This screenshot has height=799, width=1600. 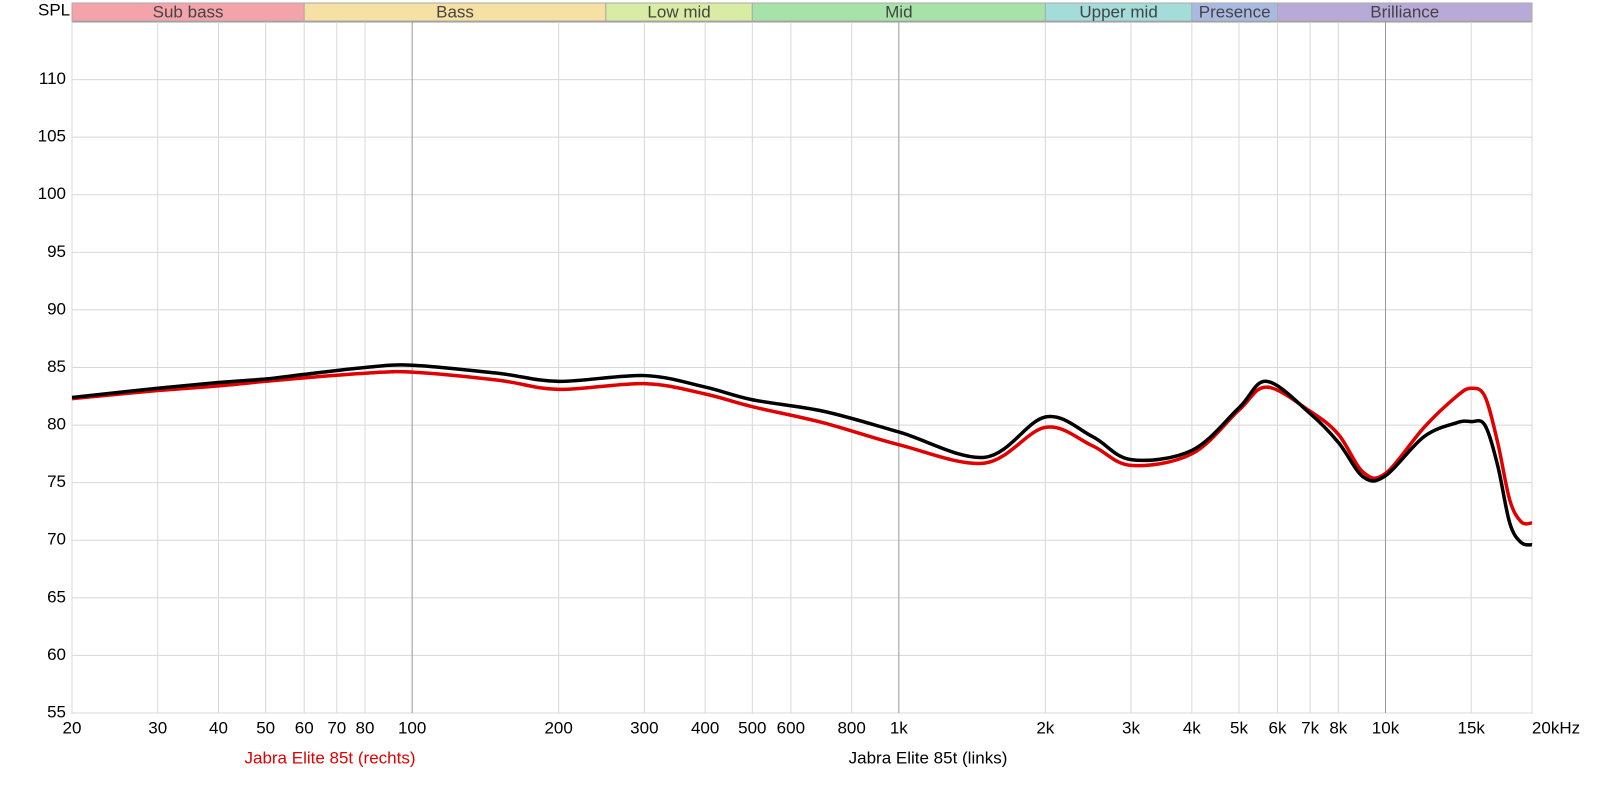 What do you see at coordinates (54, 9) in the screenshot?
I see `y-axis-label: SPL` at bounding box center [54, 9].